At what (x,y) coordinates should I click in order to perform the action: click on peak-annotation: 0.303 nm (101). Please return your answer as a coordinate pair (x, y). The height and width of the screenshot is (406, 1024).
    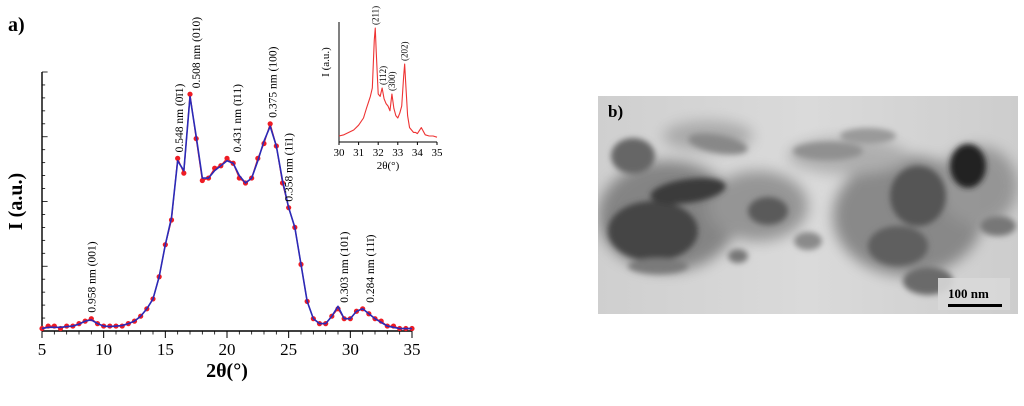
    Looking at the image, I should click on (345, 266).